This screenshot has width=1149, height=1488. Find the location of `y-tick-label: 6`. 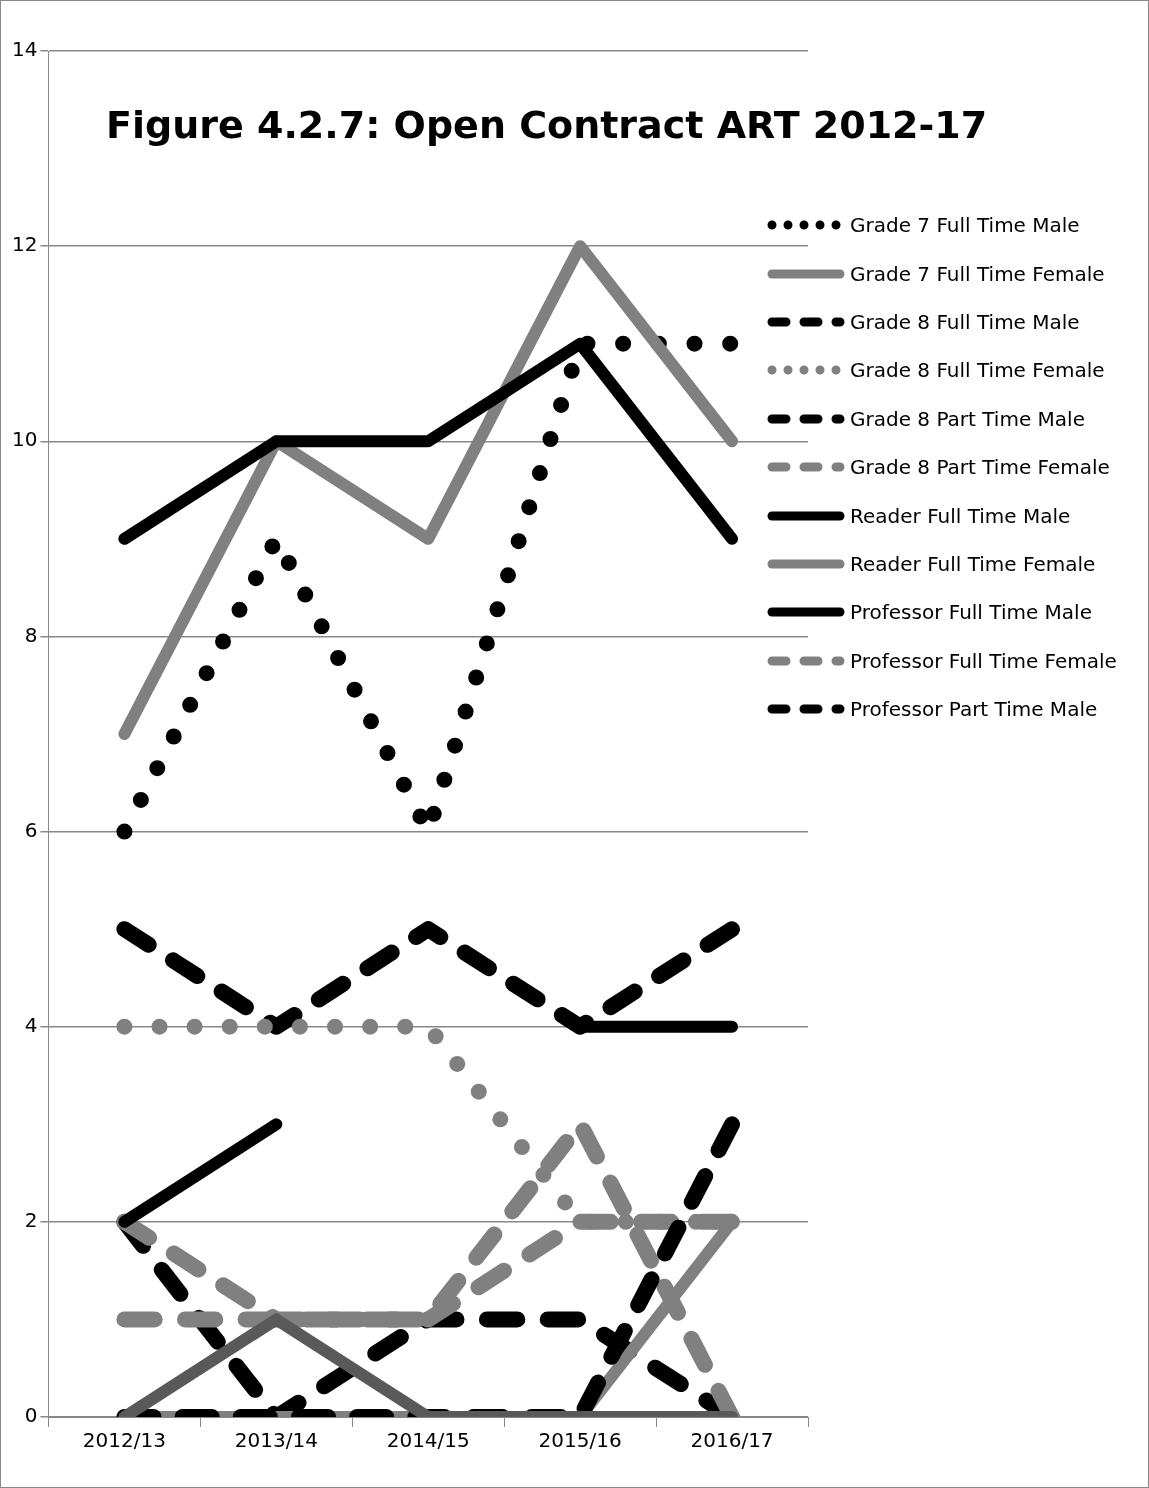

y-tick-label: 6 is located at coordinates (31, 829).